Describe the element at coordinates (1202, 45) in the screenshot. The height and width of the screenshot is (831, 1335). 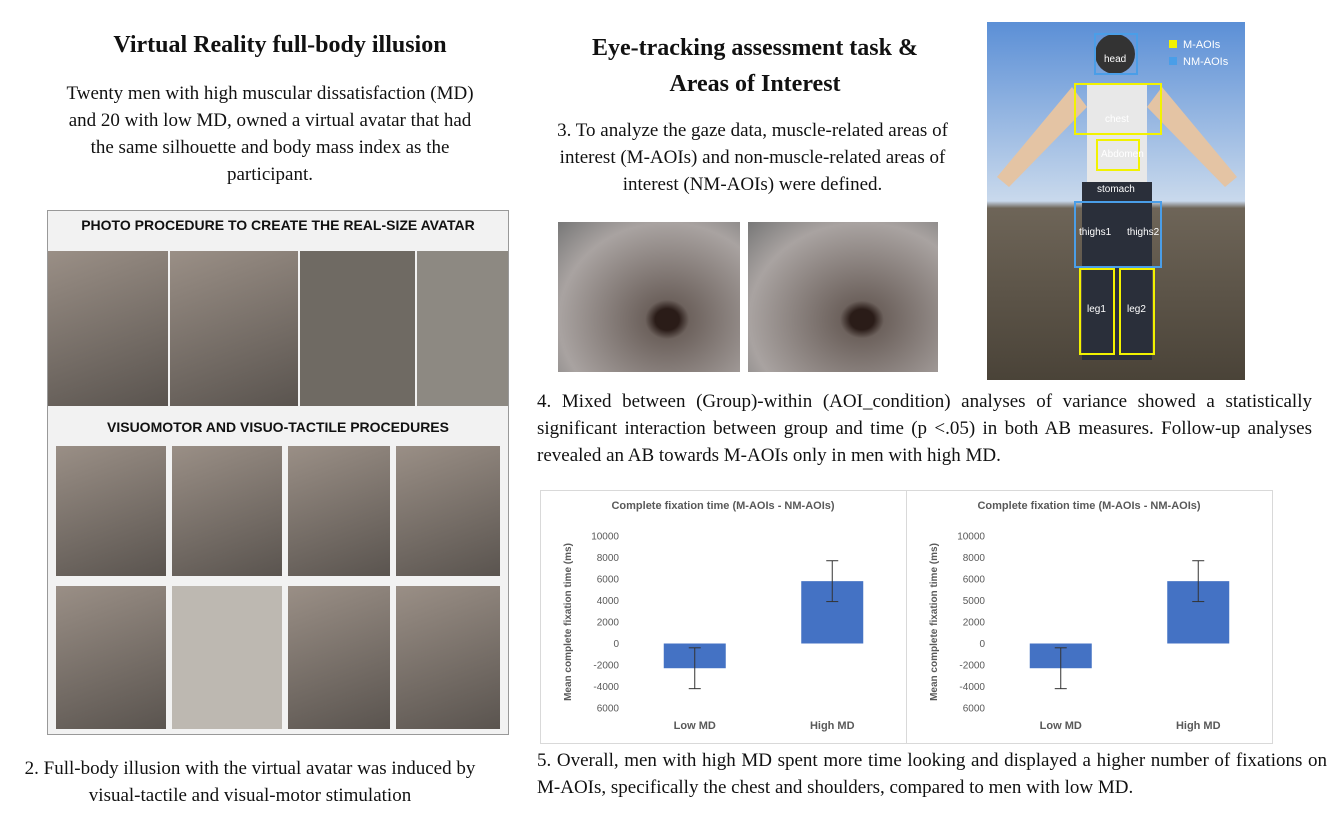
I see `legend-label: M-AOIs` at that location.